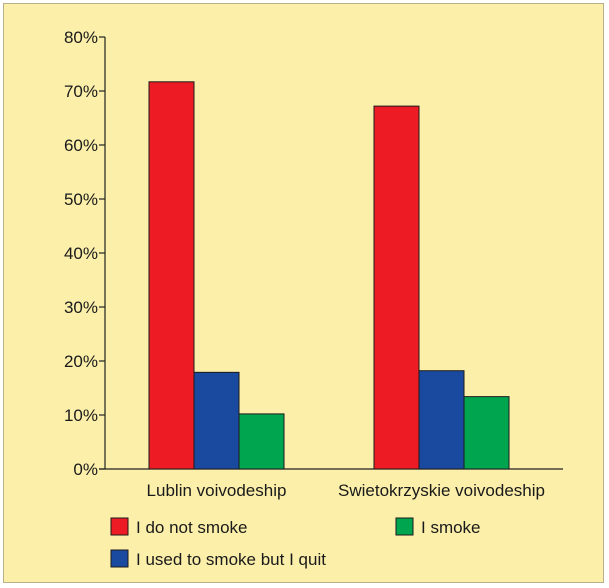 Image resolution: width=609 pixels, height=588 pixels. Describe the element at coordinates (217, 490) in the screenshot. I see `x-category-label: Lublin voivodeship` at that location.